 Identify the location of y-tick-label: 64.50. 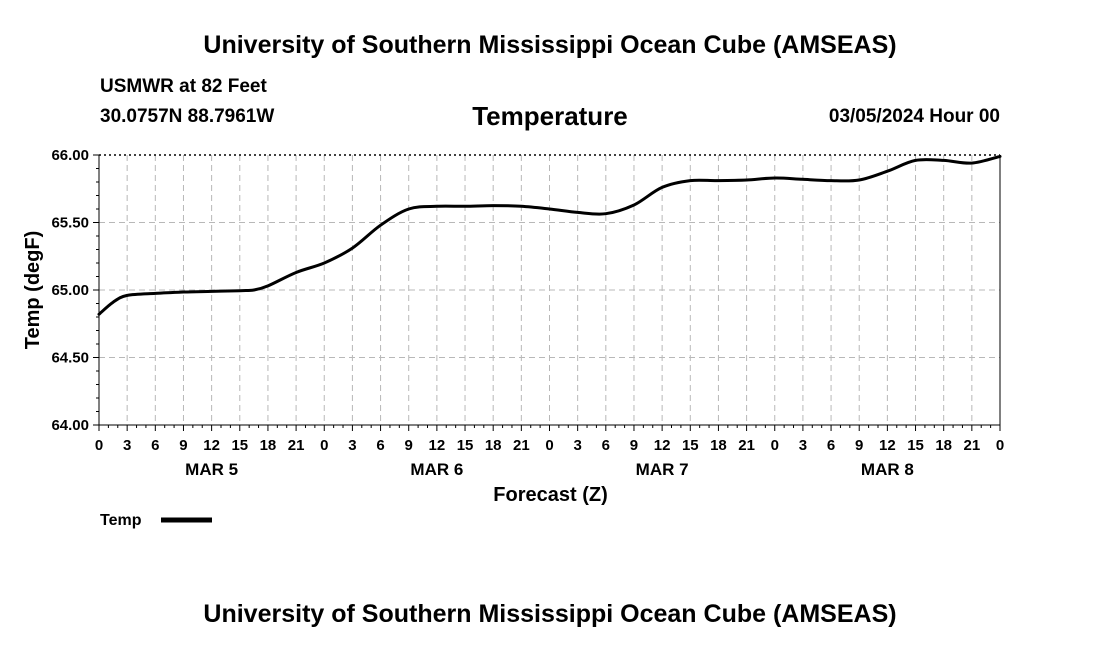
(70, 358).